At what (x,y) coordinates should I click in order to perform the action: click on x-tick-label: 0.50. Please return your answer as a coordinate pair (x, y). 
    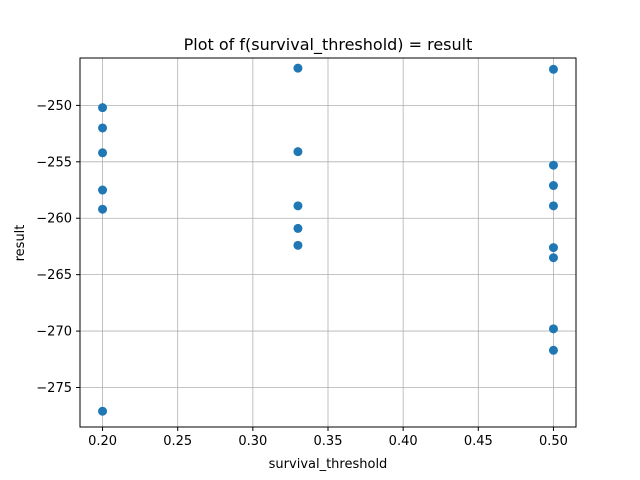
    Looking at the image, I should click on (553, 441).